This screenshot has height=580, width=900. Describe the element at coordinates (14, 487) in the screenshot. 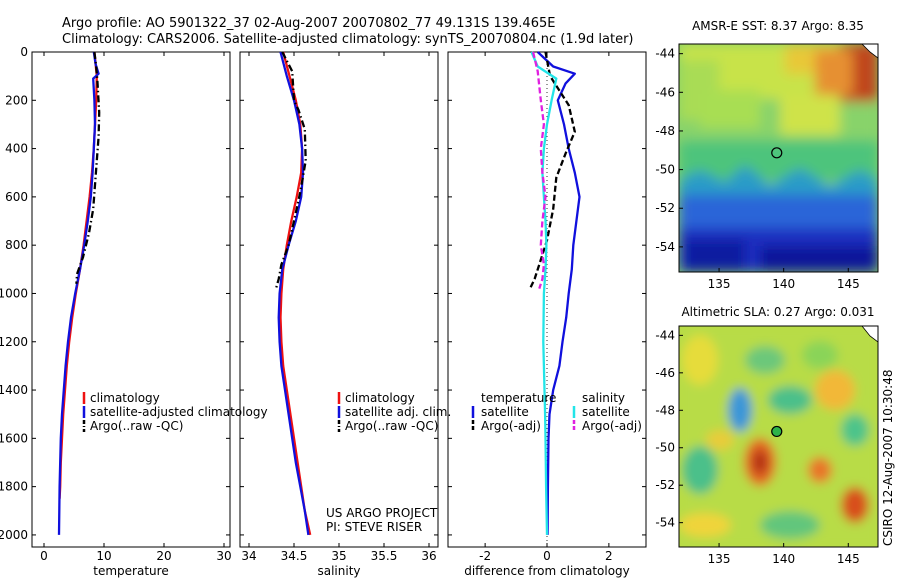

I see `y-tick-label: 1800` at that location.